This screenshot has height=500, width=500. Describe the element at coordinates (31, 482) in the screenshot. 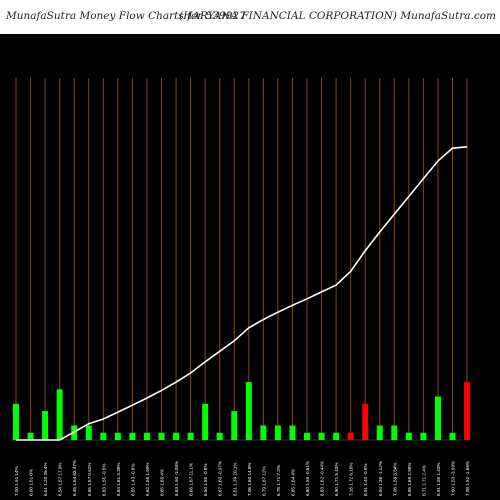

I see `x-tick-label: 6.00 1.51 0%` at that location.